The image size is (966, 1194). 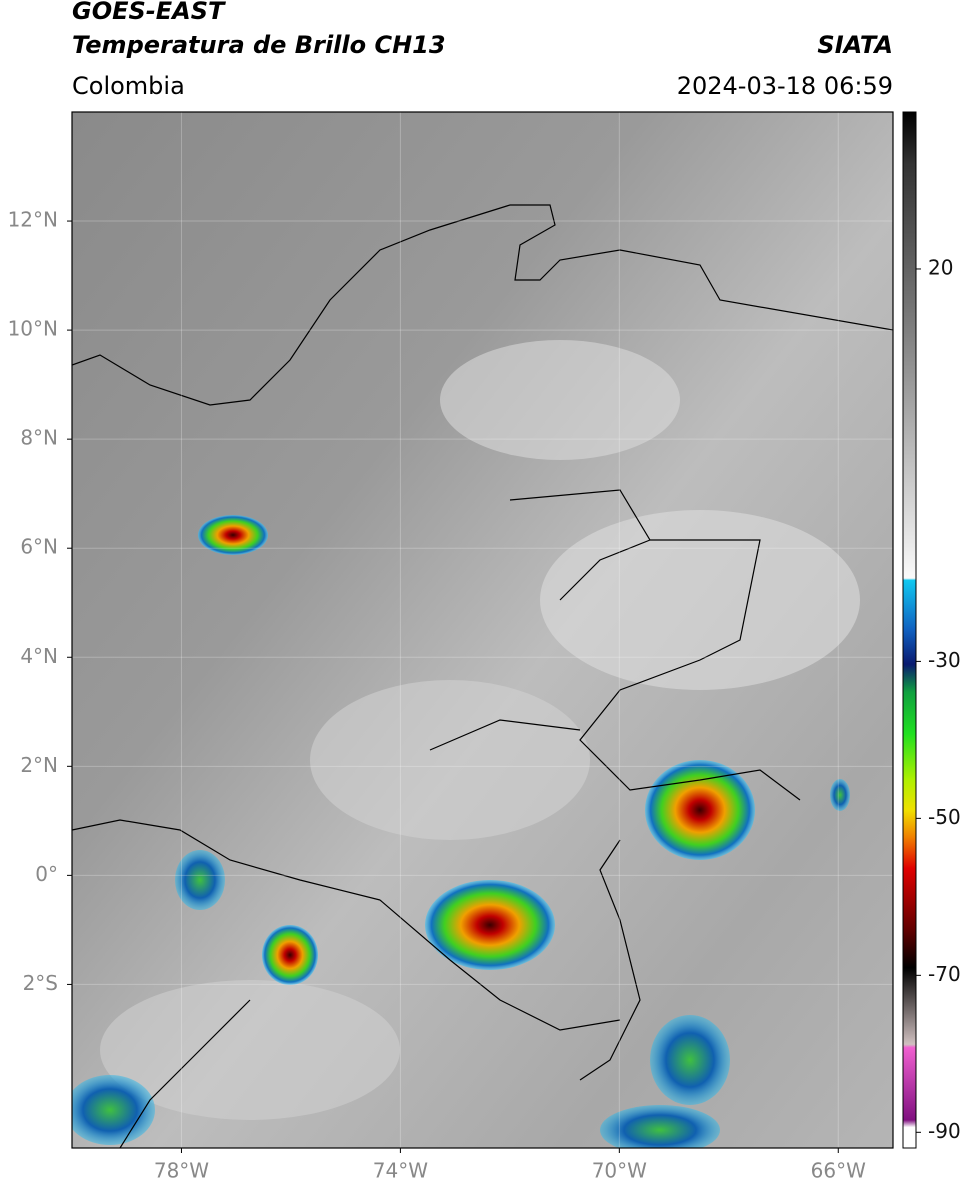 I want to click on y-tick-label: 2°N, so click(x=39, y=765).